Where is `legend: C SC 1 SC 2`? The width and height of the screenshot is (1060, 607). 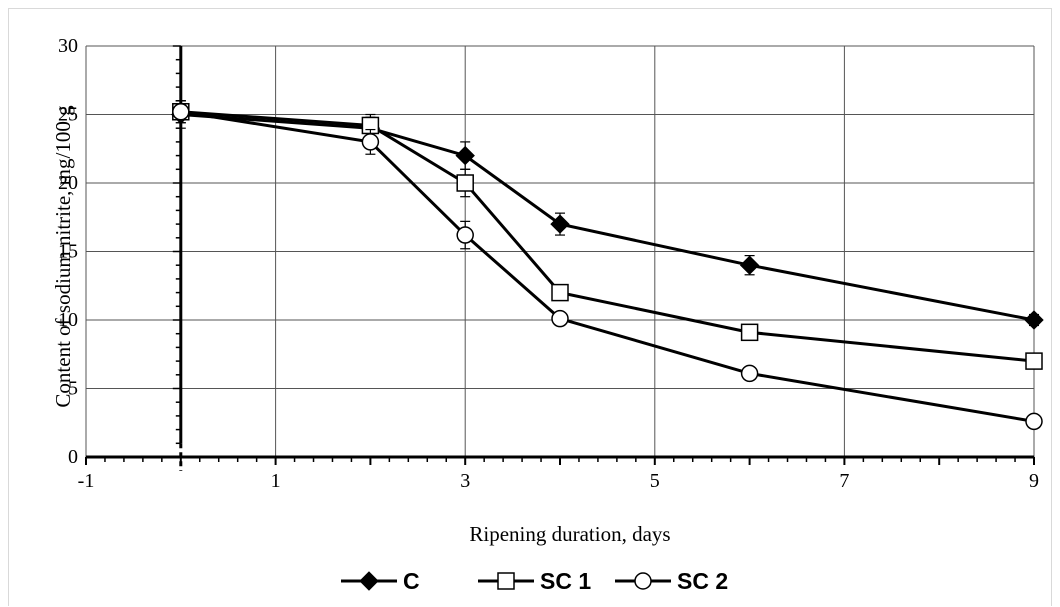
legend: C SC 1 SC 2 is located at coordinates (534, 581).